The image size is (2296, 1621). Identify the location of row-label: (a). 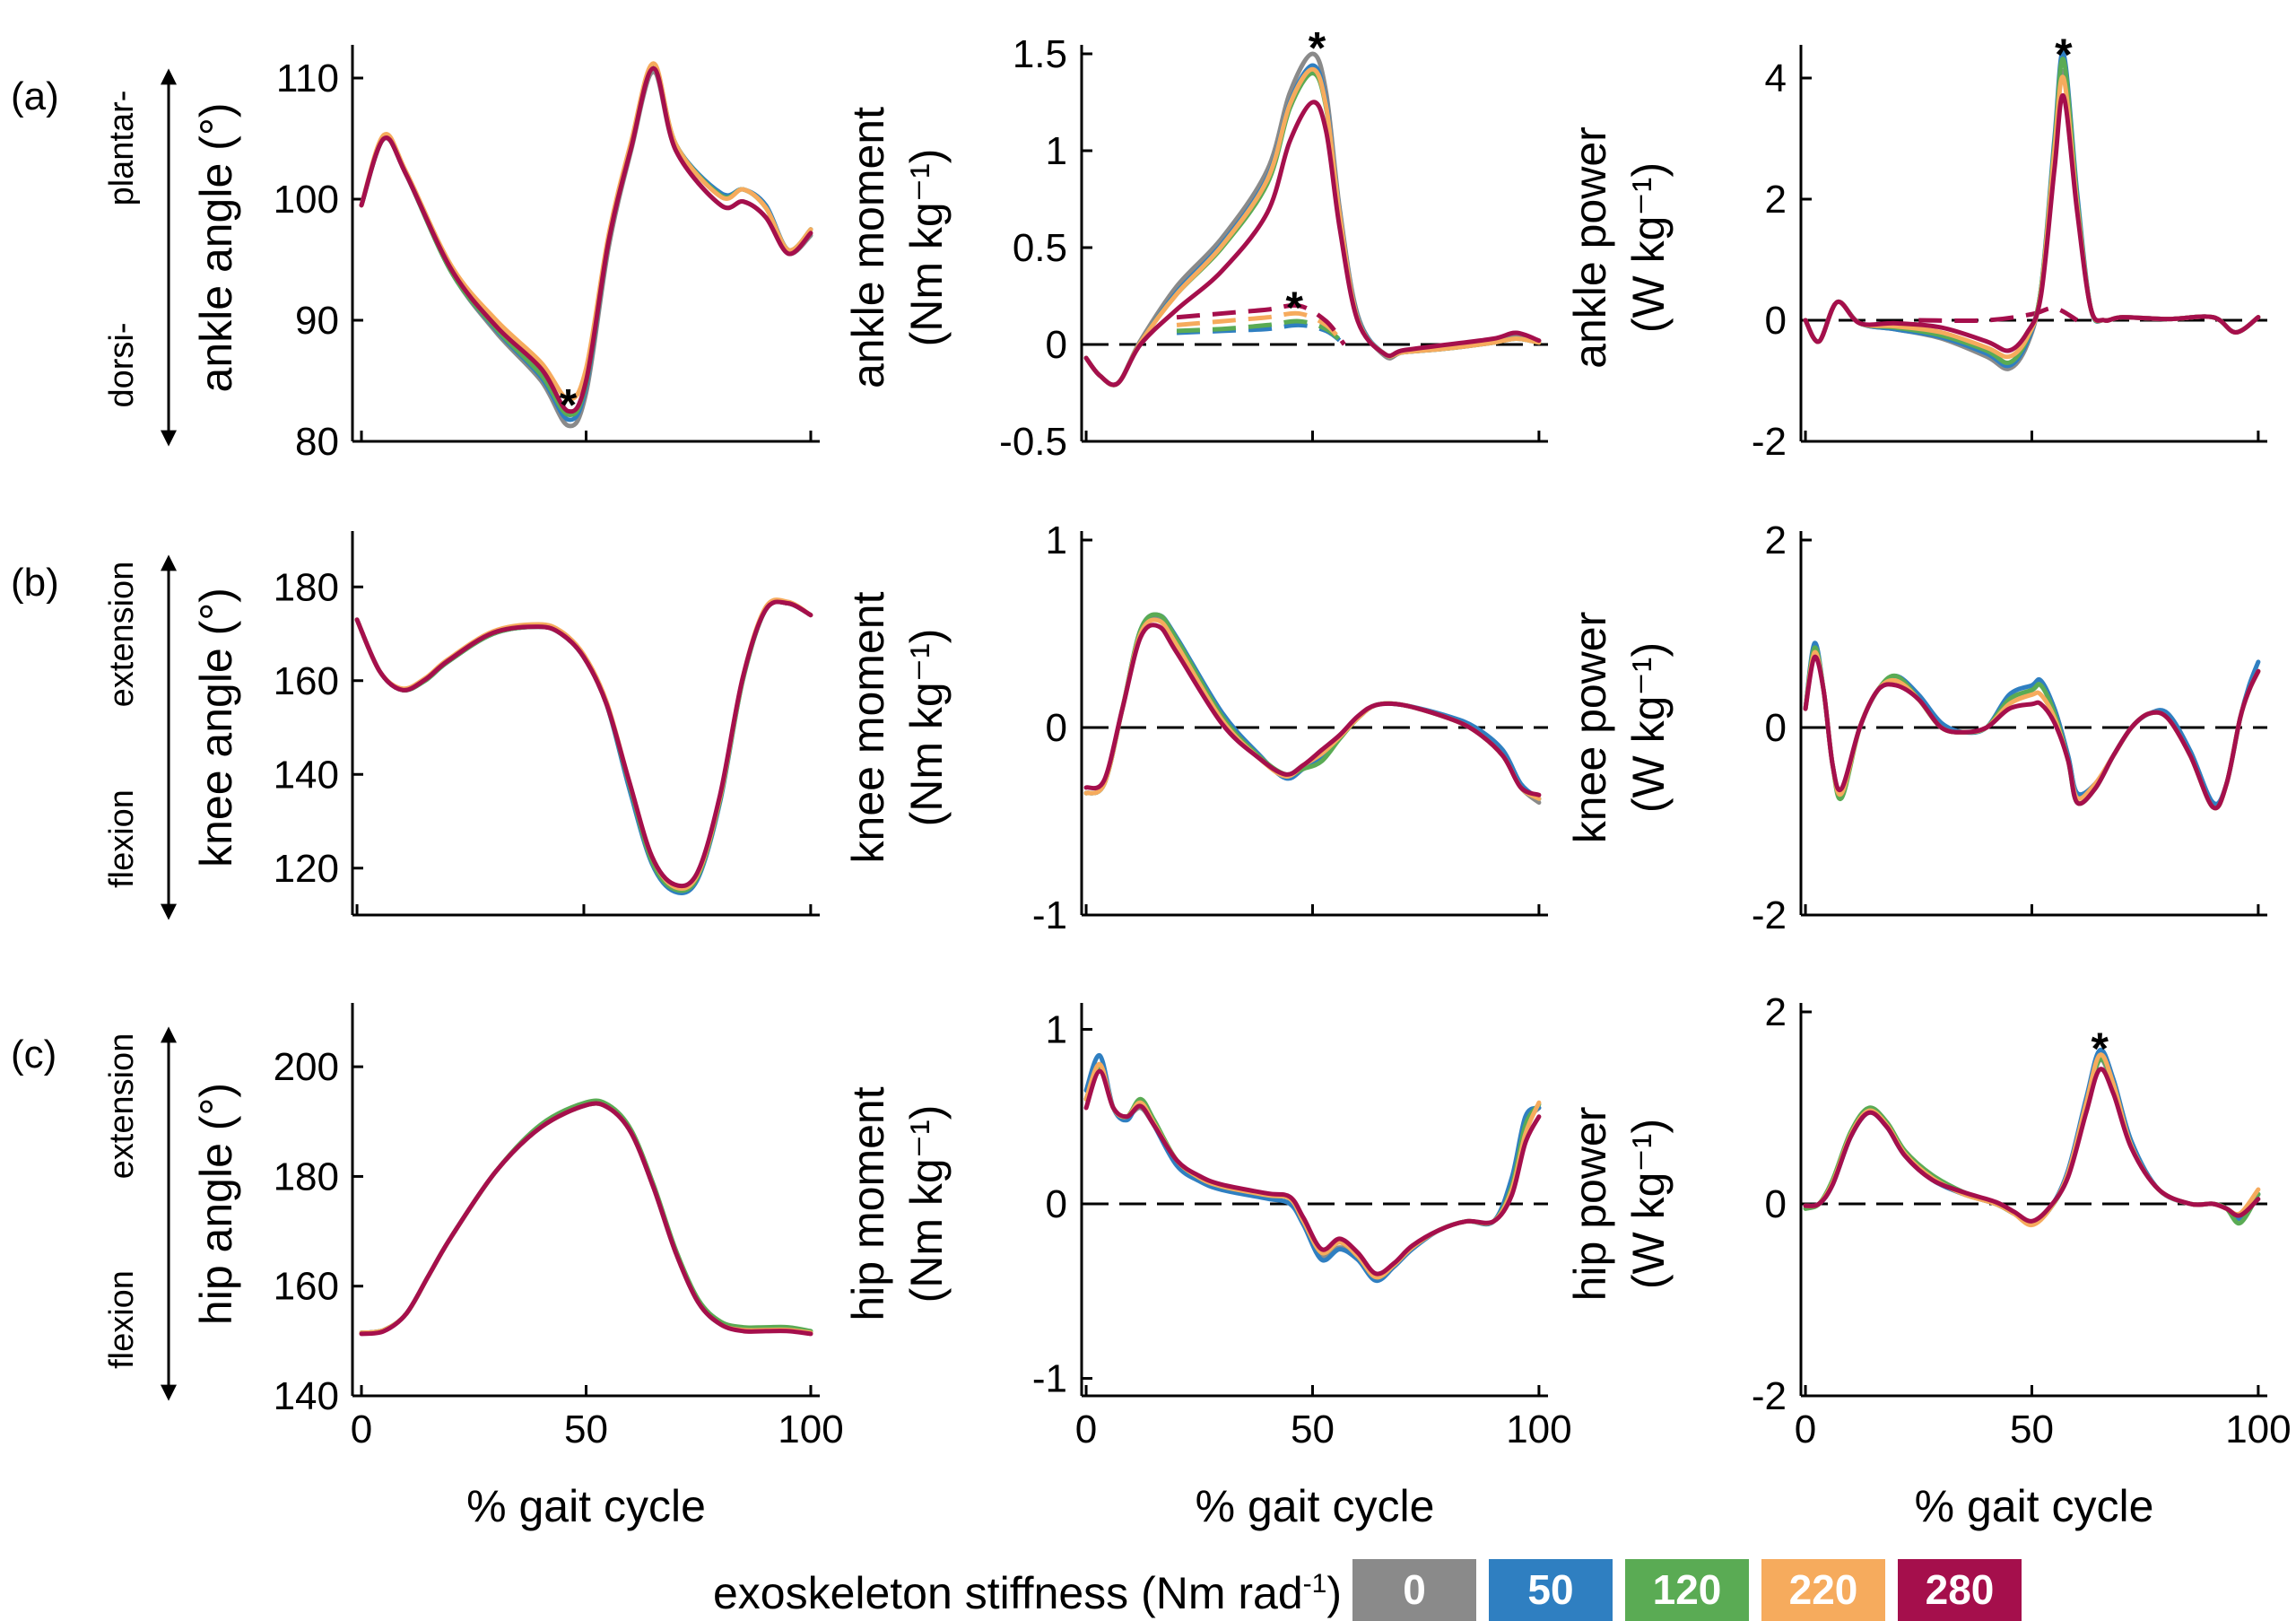
(35, 96).